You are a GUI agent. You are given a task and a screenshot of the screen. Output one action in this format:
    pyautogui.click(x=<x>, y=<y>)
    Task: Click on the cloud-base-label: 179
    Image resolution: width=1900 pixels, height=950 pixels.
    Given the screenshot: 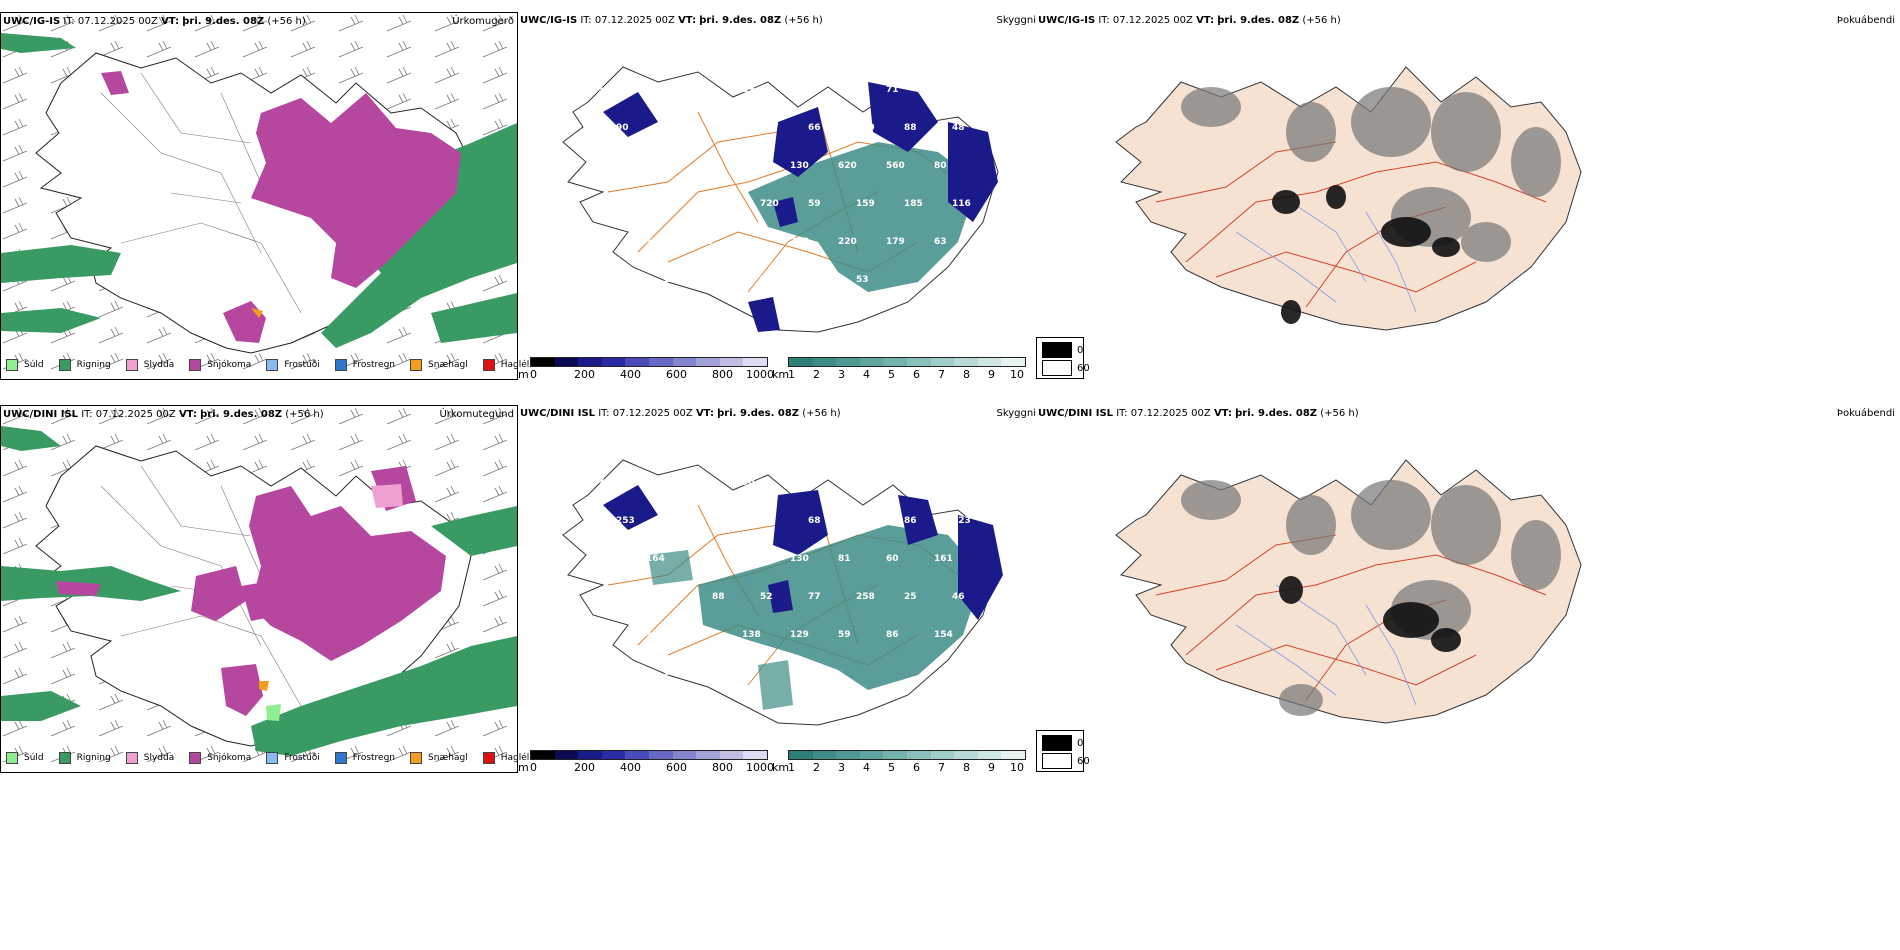 What is the action you would take?
    pyautogui.click(x=895, y=242)
    